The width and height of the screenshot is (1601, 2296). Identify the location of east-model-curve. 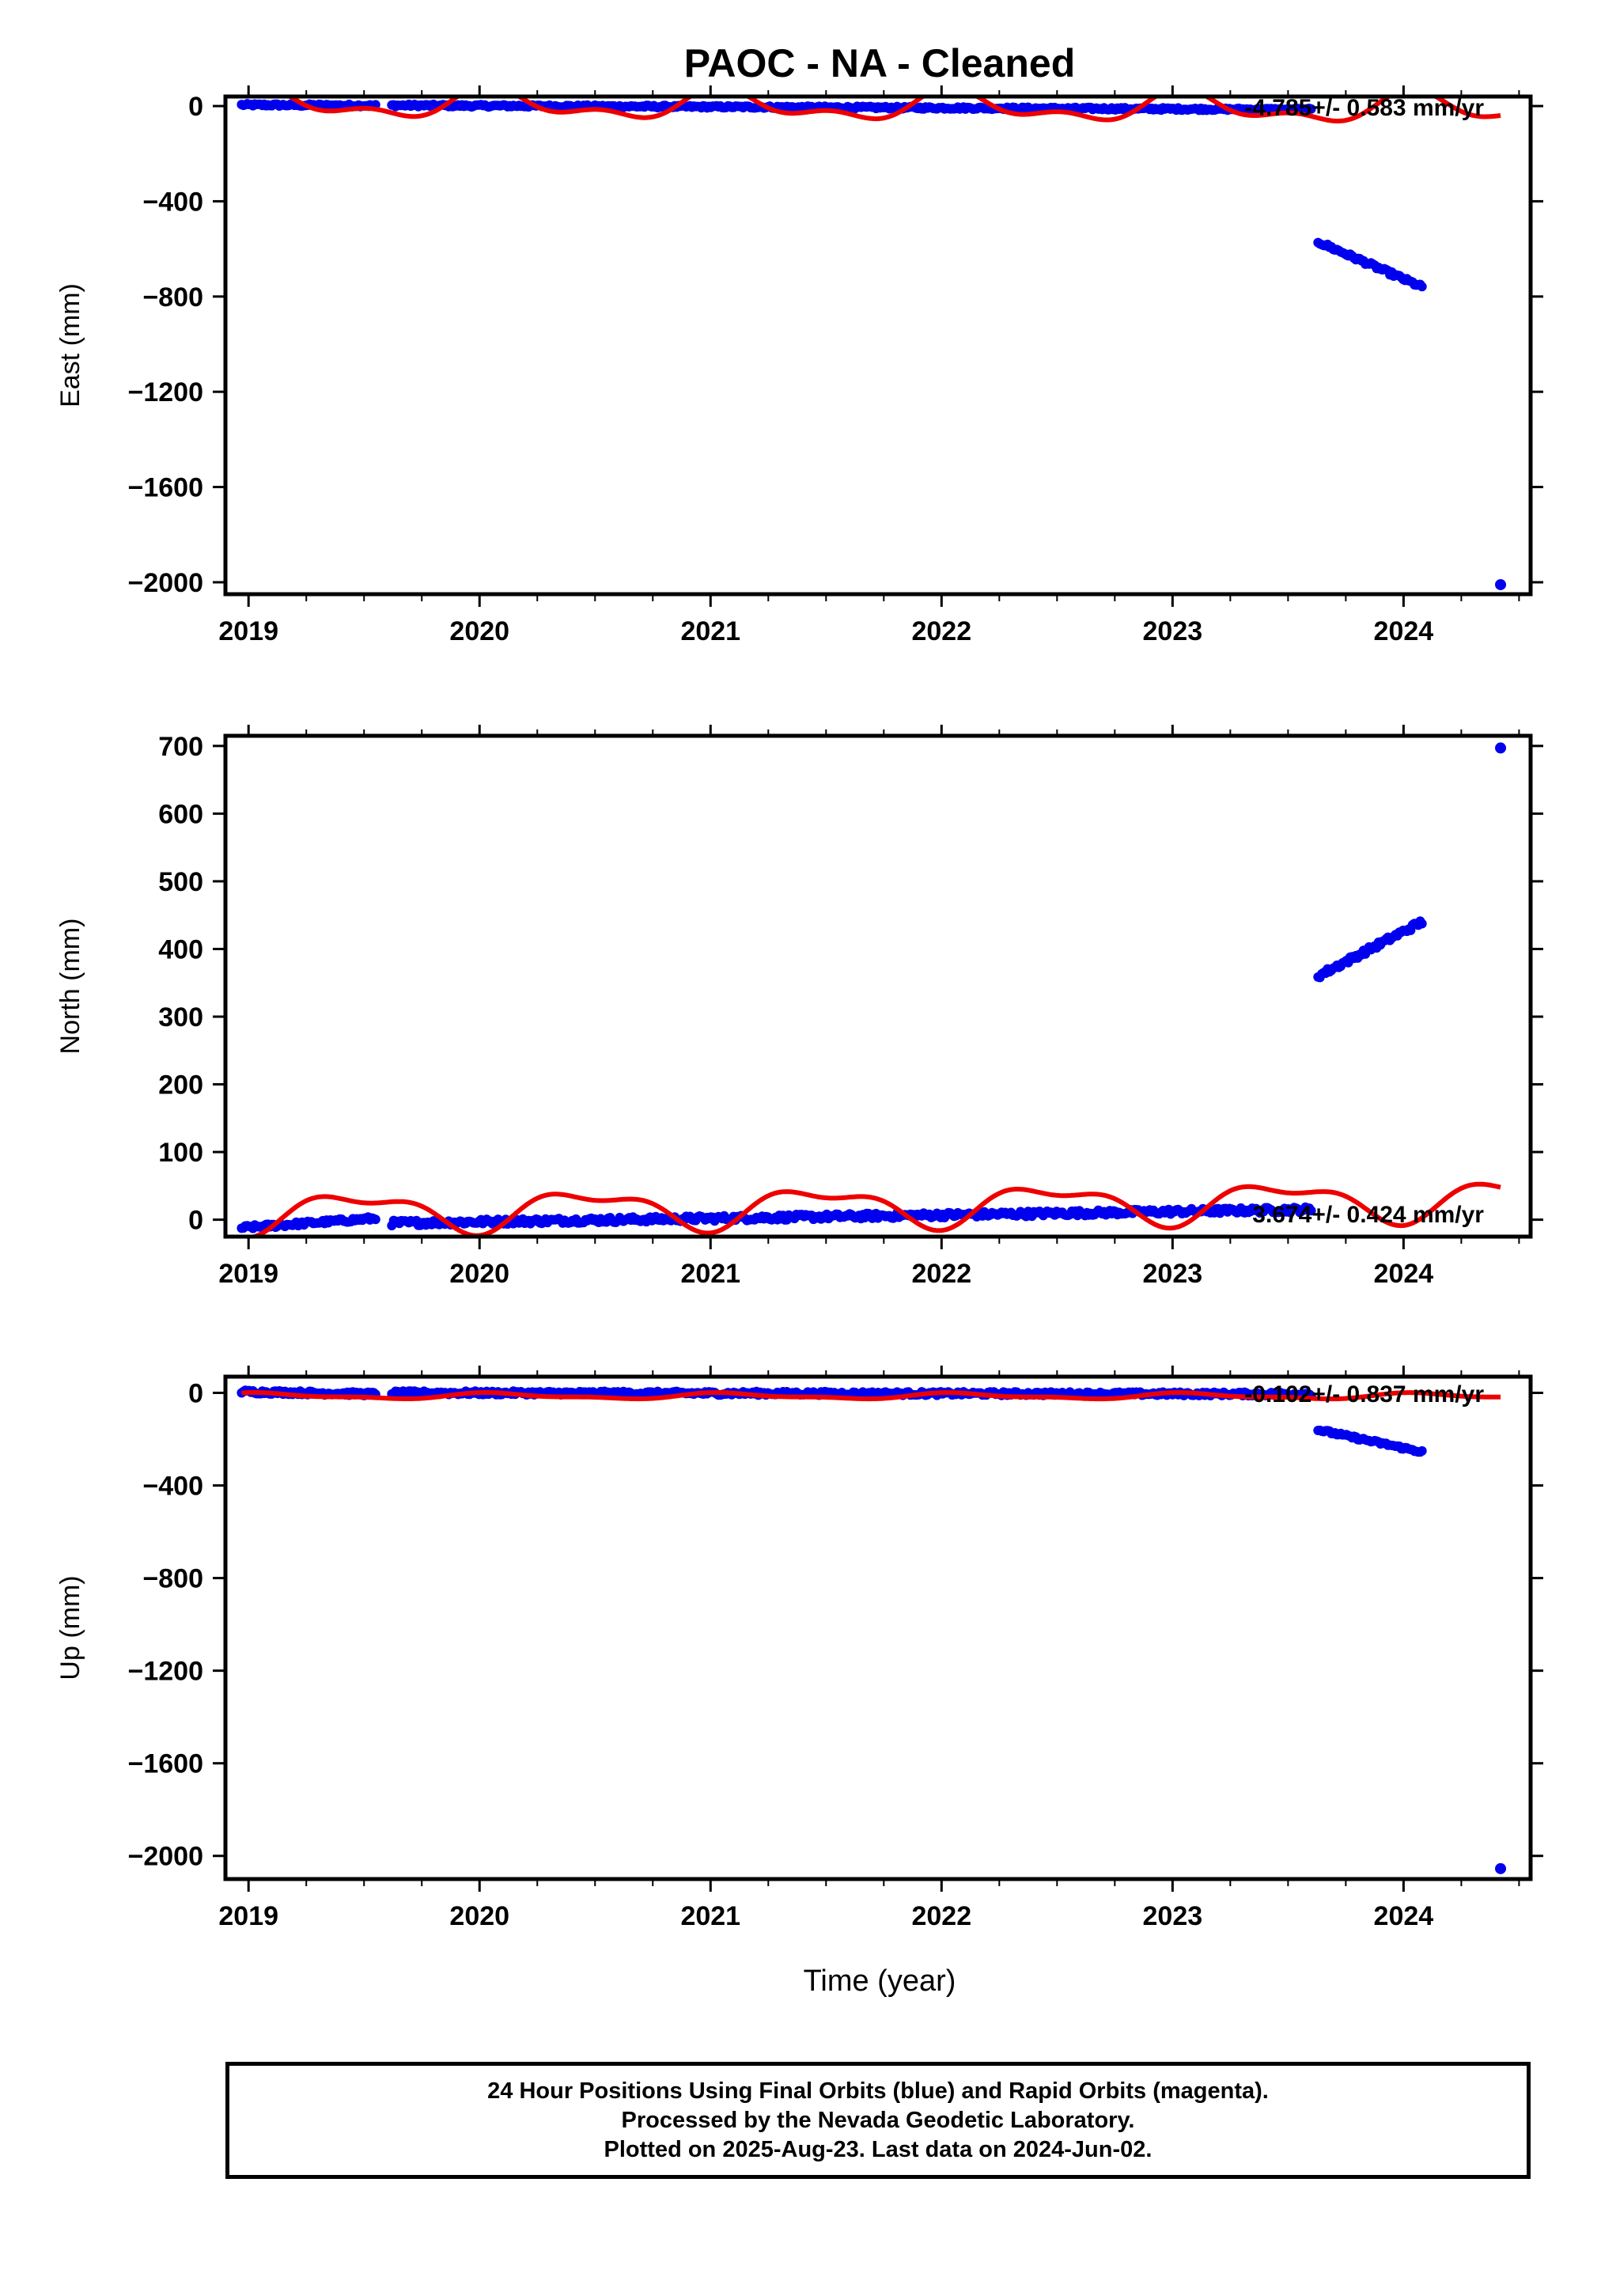
(894, 110).